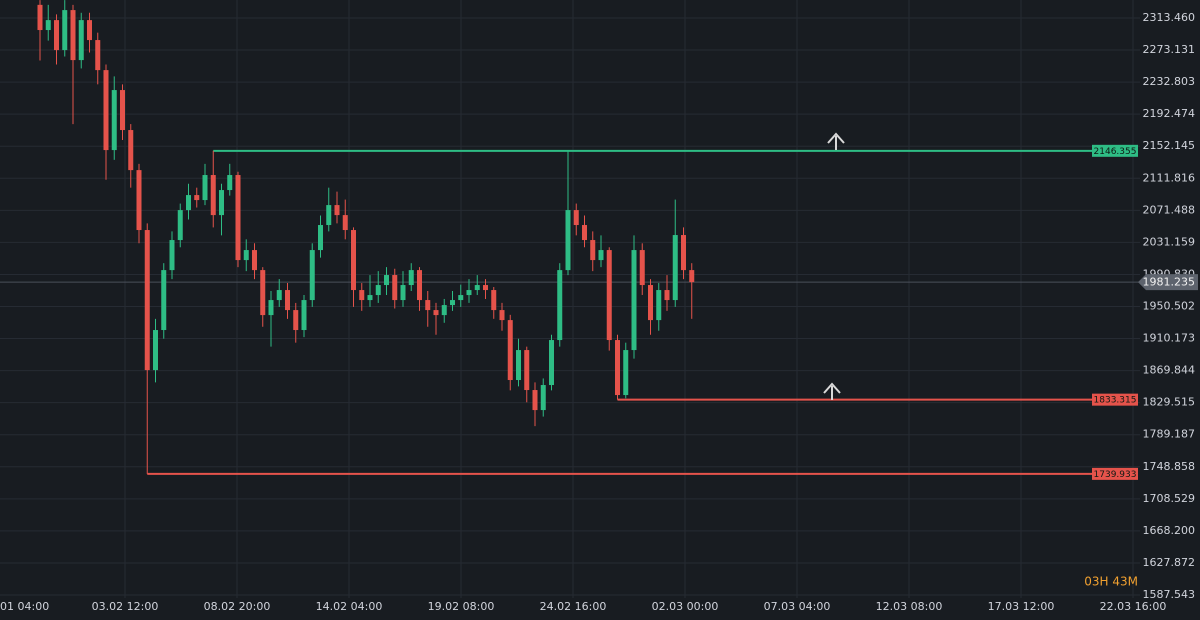 The image size is (1200, 620). Describe the element at coordinates (125, 606) in the screenshot. I see `x-tick-label: 03.02 12:00` at that location.